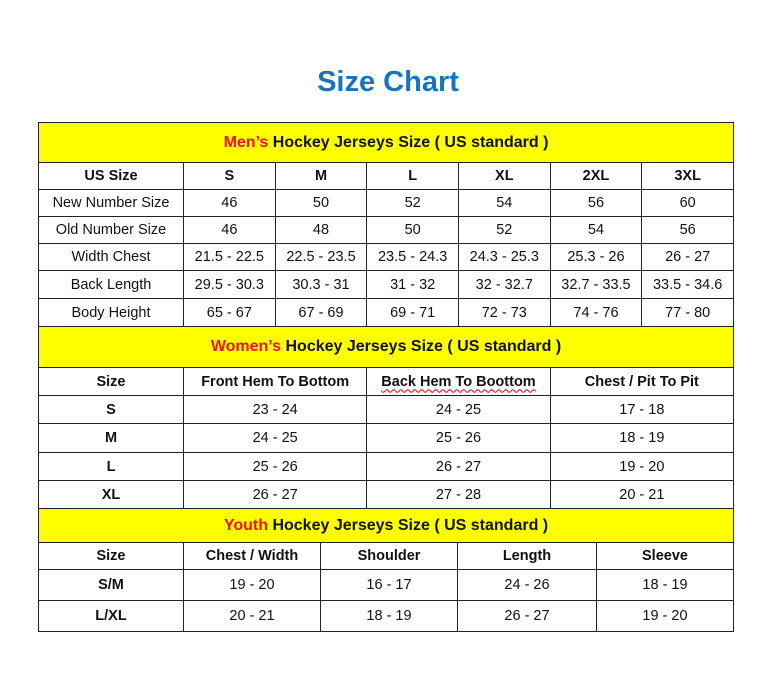 The width and height of the screenshot is (776, 692). I want to click on mens-column-header: US Size, so click(111, 176).